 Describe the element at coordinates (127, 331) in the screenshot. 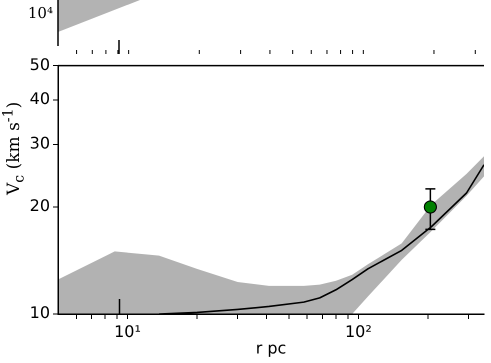

I see `x-tick-label: 10¹` at that location.